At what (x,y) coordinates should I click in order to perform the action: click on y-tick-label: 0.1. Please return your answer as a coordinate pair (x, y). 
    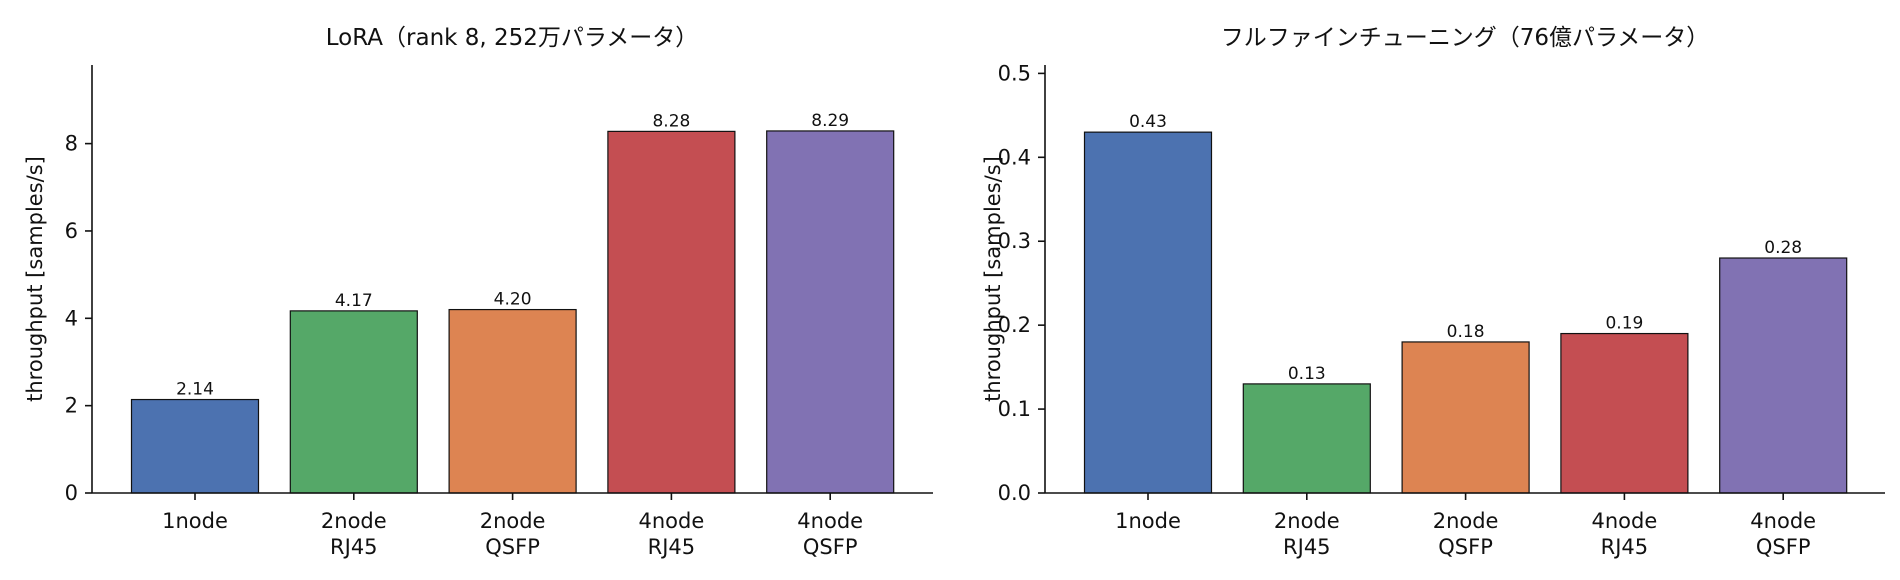
    Looking at the image, I should click on (1014, 409).